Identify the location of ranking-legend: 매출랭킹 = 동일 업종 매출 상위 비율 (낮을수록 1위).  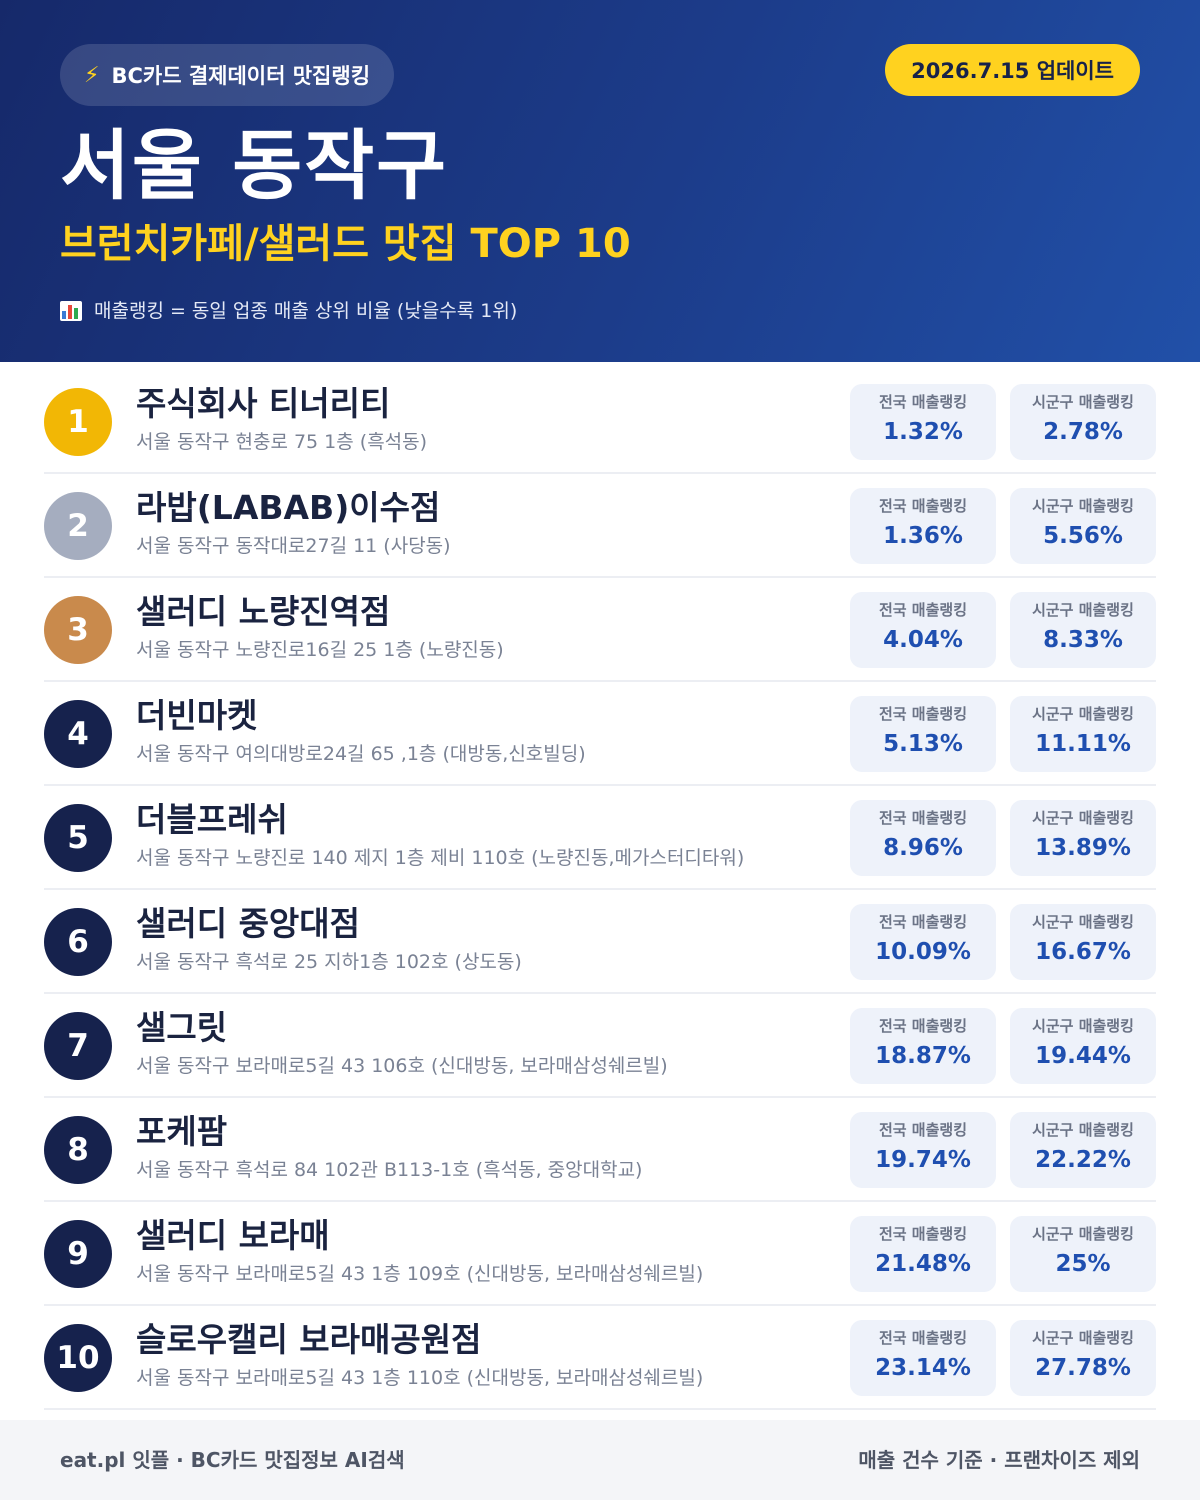
(288, 311).